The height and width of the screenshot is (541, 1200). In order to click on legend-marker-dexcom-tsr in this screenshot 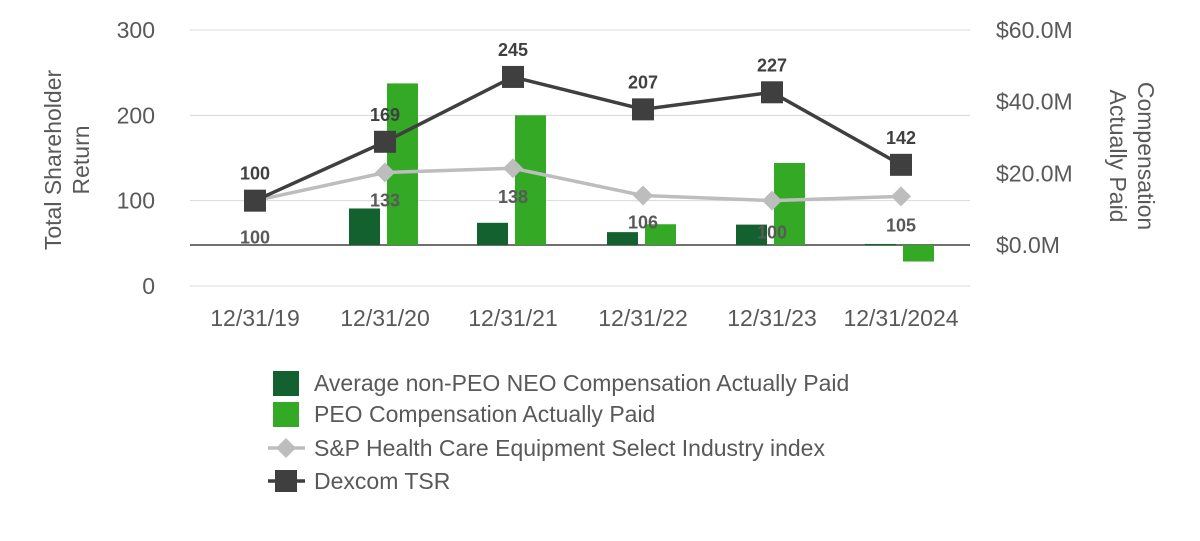, I will do `click(286, 481)`.